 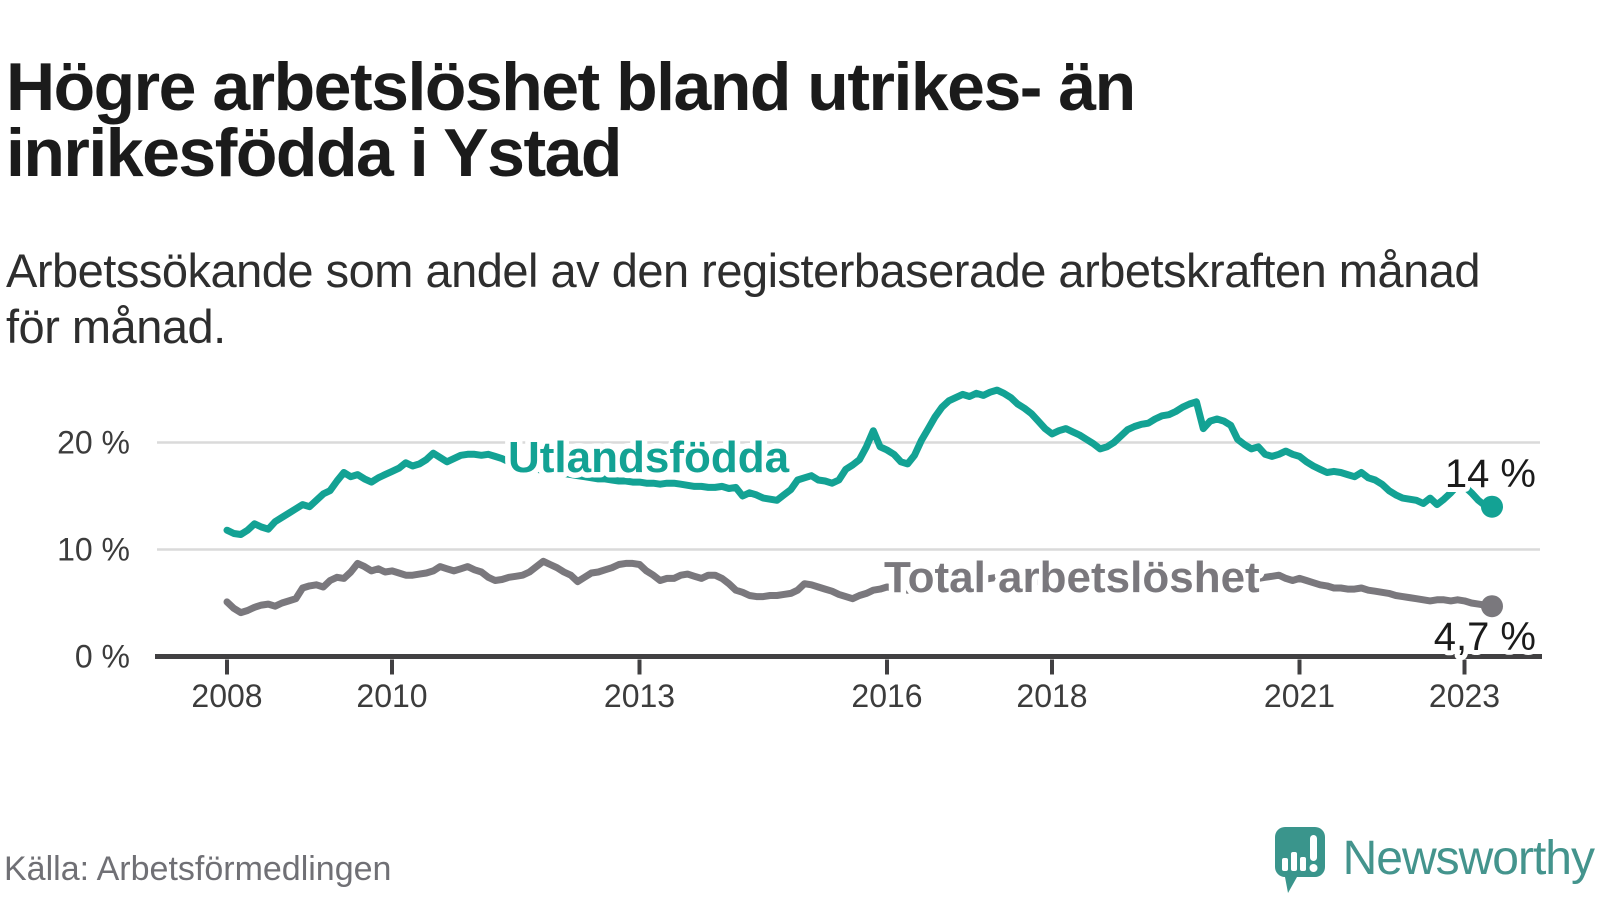 What do you see at coordinates (848, 664) in the screenshot?
I see `x-axis` at bounding box center [848, 664].